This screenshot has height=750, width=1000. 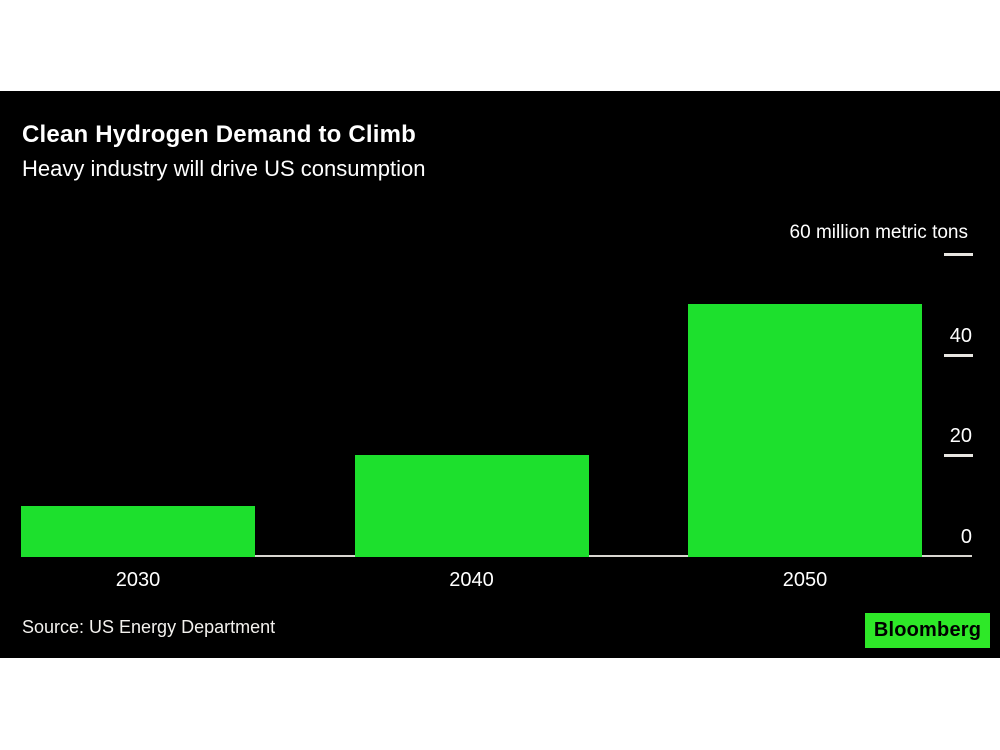 What do you see at coordinates (805, 430) in the screenshot?
I see `bar-2050` at bounding box center [805, 430].